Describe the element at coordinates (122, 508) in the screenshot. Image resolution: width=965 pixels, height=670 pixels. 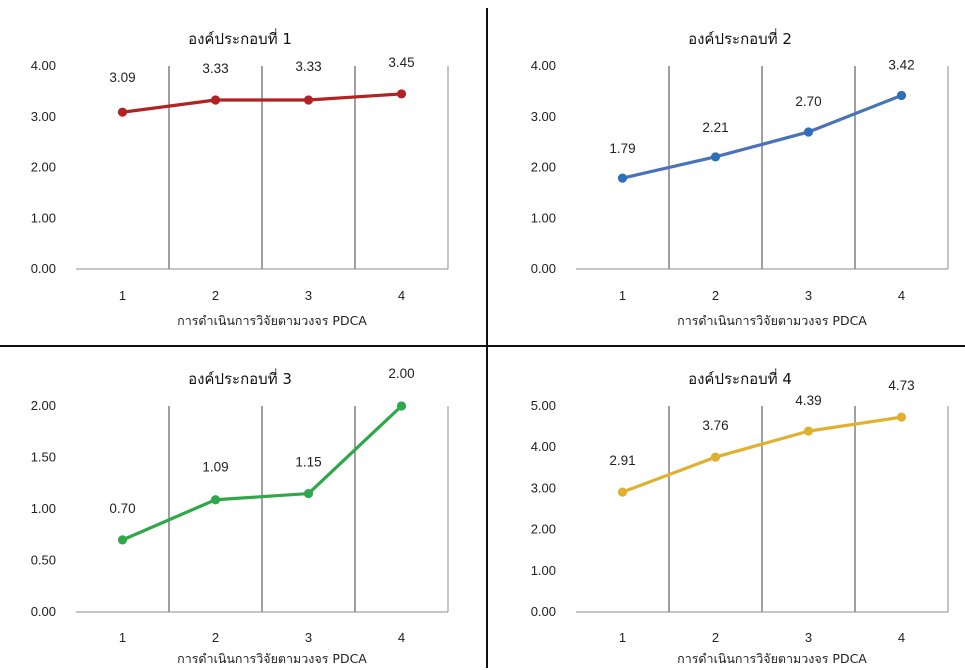
I see `chart3-data-label: 0.70` at that location.